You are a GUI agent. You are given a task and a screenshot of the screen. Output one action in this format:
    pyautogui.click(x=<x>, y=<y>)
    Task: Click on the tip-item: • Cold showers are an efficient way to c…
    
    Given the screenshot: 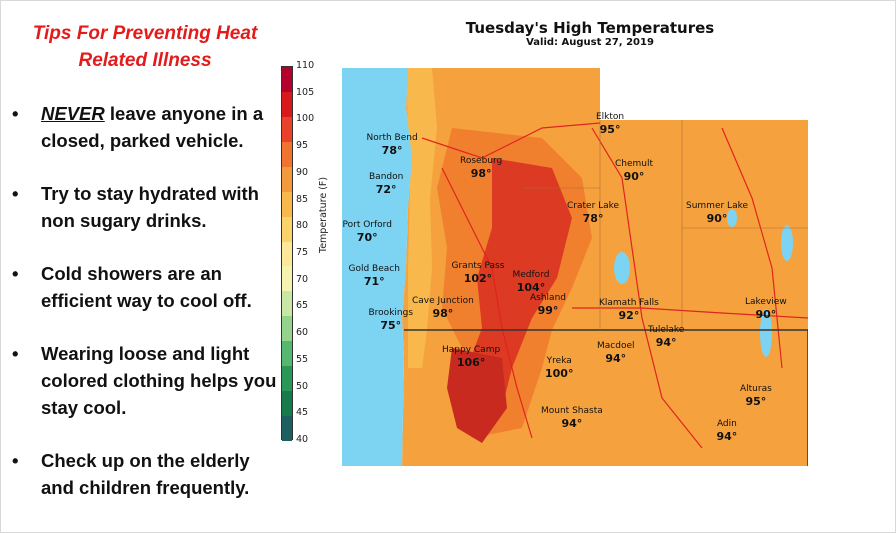 What is the action you would take?
    pyautogui.click(x=147, y=287)
    